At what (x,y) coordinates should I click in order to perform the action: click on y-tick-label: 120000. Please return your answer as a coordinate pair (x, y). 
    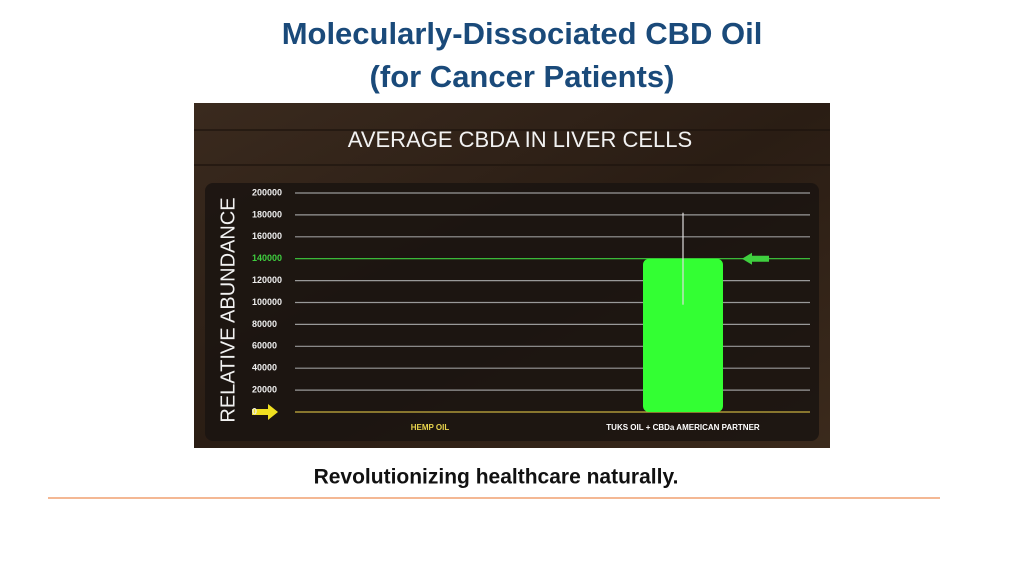
    Looking at the image, I should click on (267, 280).